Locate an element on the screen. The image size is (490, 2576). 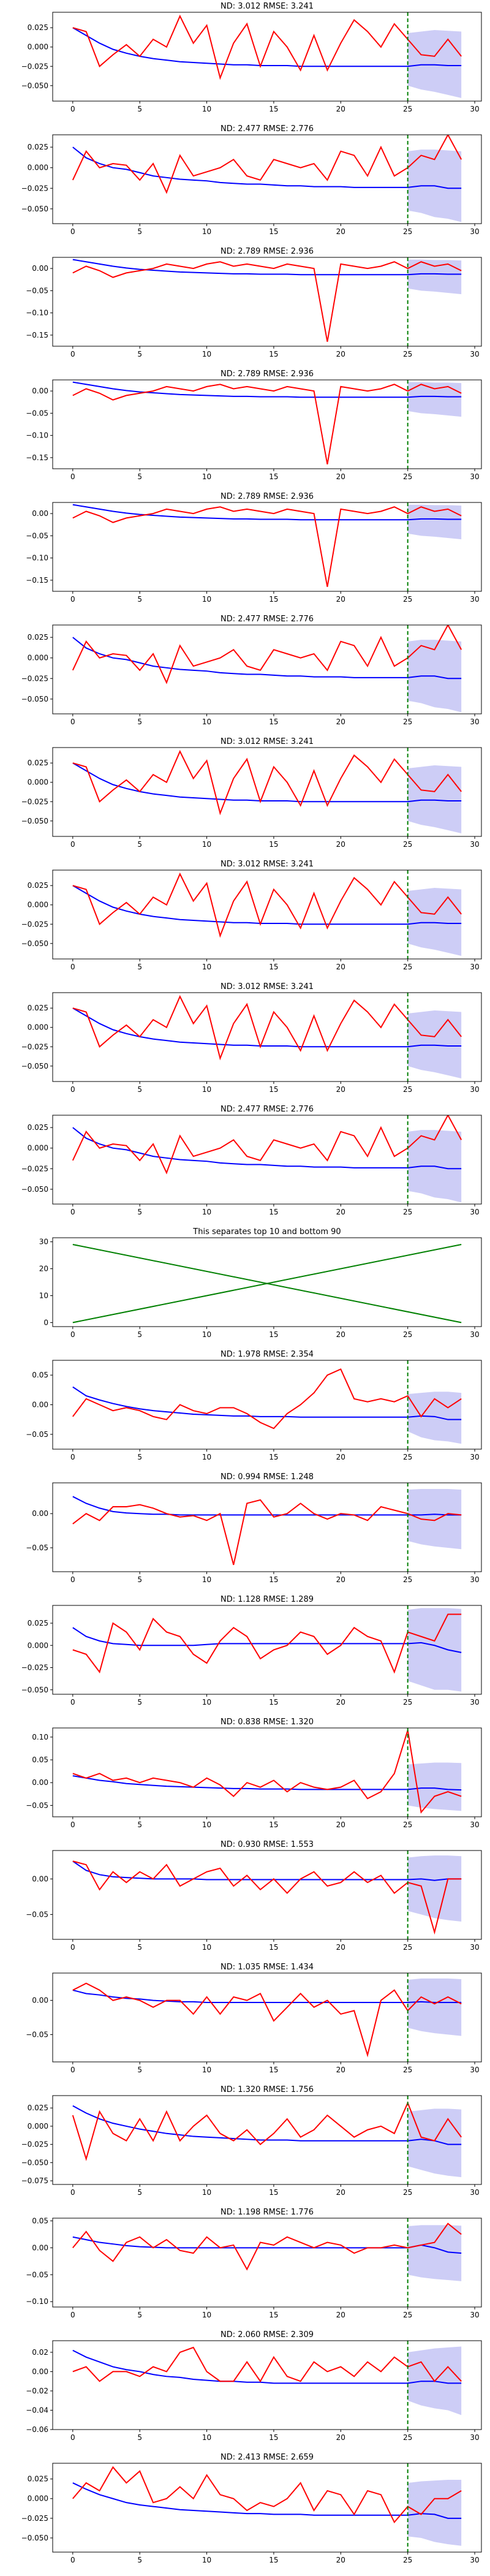
y-tick-label: 20 is located at coordinates (43, 1269).